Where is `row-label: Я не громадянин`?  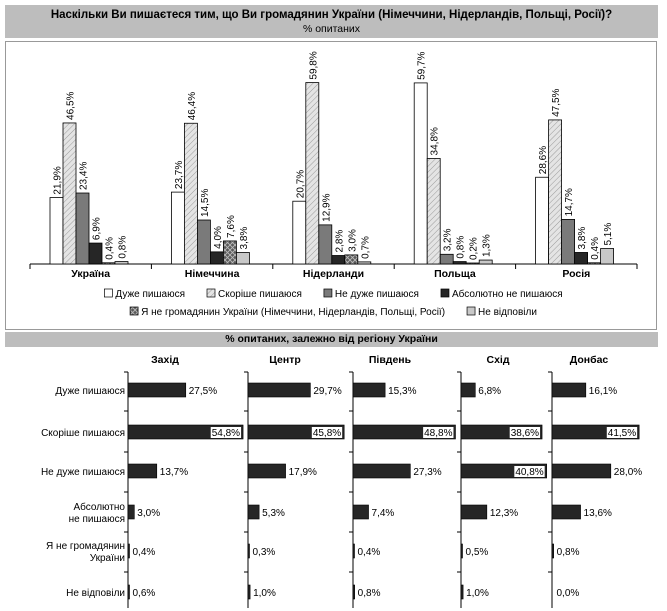 row-label: Я не громадянин is located at coordinates (85, 546).